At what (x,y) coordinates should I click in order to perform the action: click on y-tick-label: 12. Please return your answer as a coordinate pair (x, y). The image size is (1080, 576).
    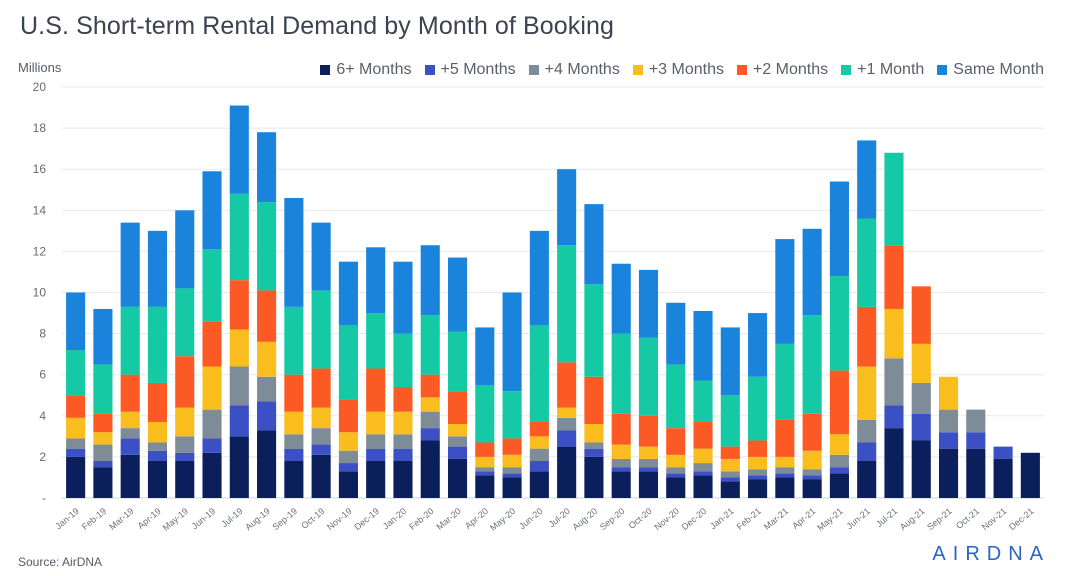
    Looking at the image, I should click on (40, 251).